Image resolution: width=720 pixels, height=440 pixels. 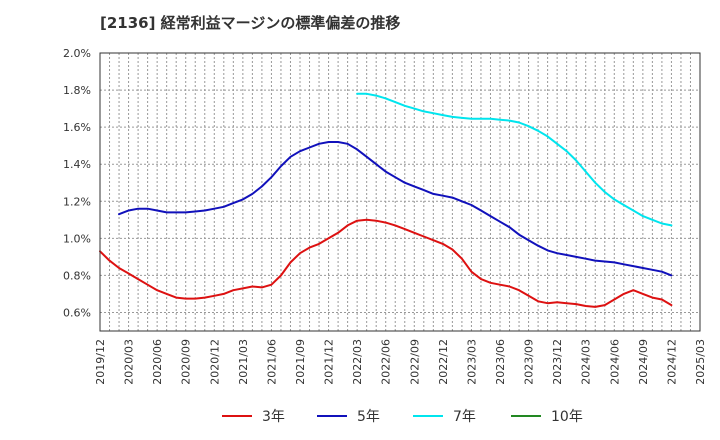 What do you see at coordinates (271, 362) in the screenshot?
I see `x-tick-label: 2021/06` at bounding box center [271, 362].